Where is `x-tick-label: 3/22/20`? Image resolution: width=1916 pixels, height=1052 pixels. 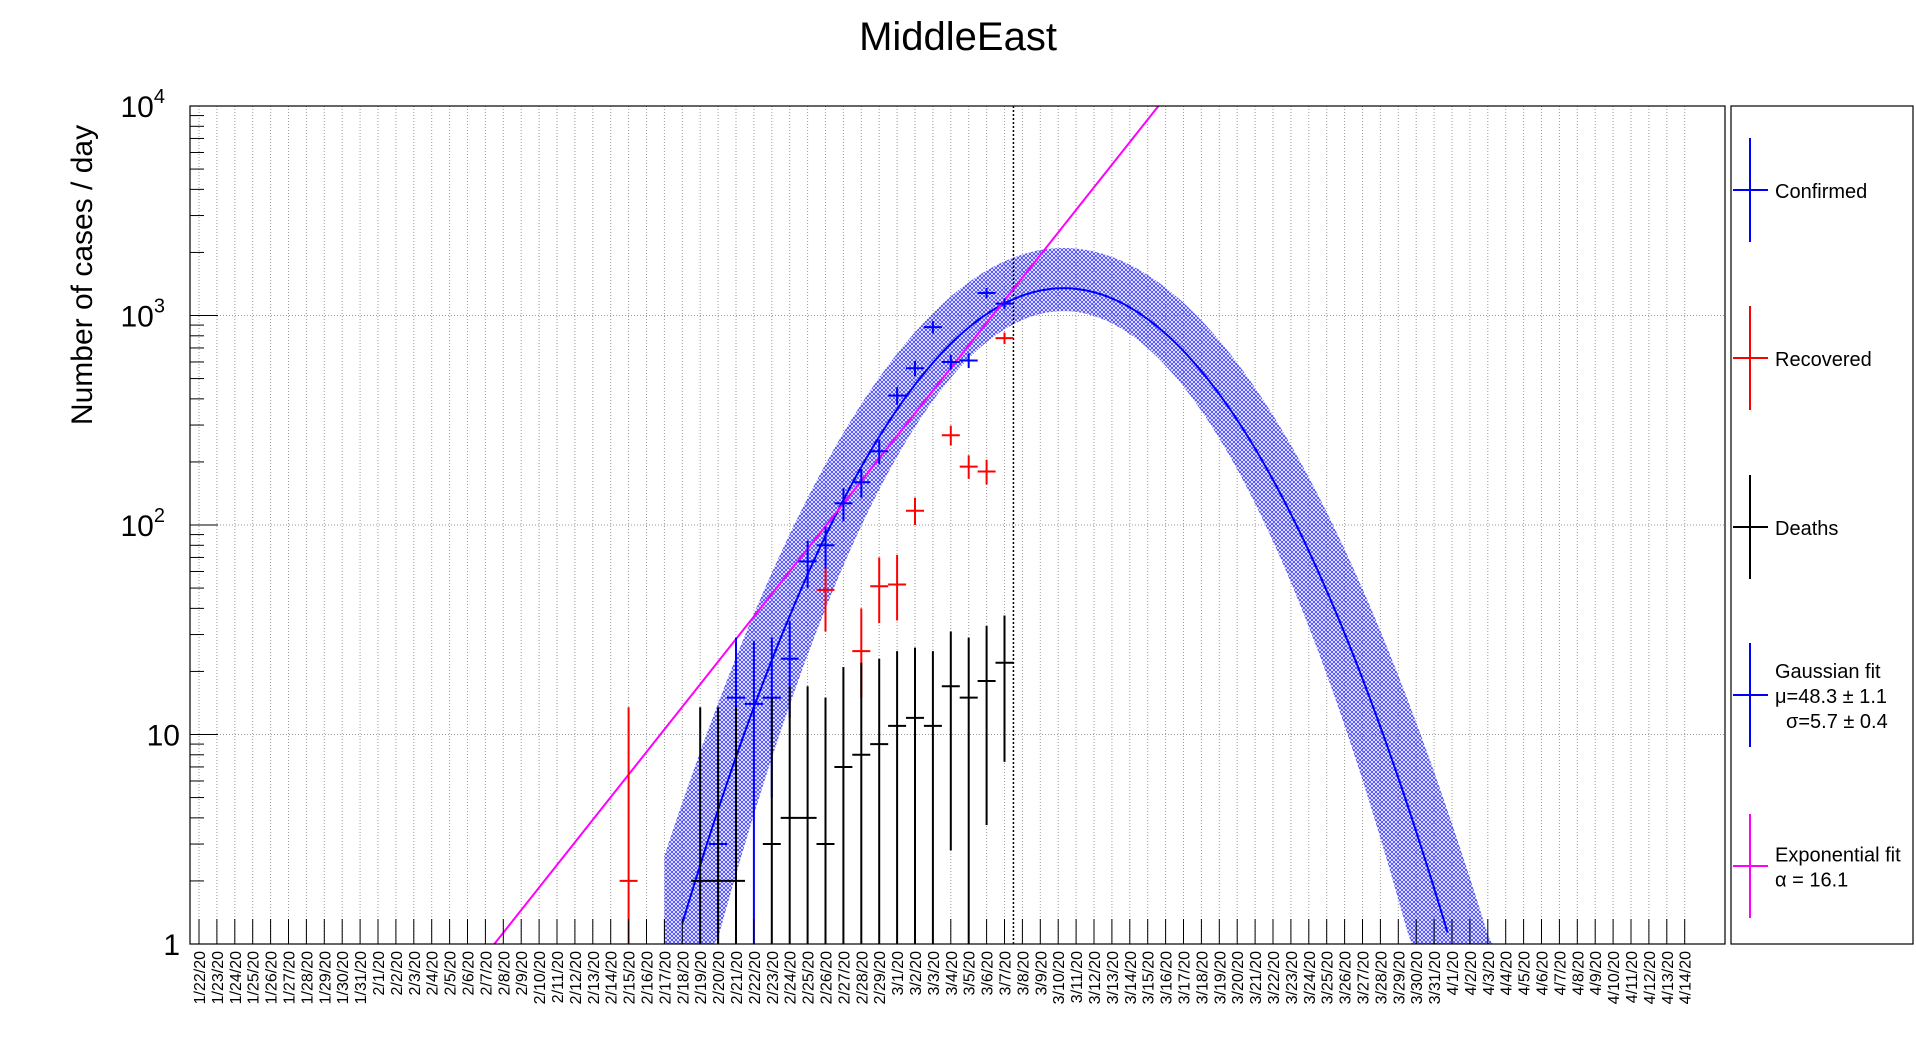
x-tick-label: 3/22/20 is located at coordinates (1274, 977).